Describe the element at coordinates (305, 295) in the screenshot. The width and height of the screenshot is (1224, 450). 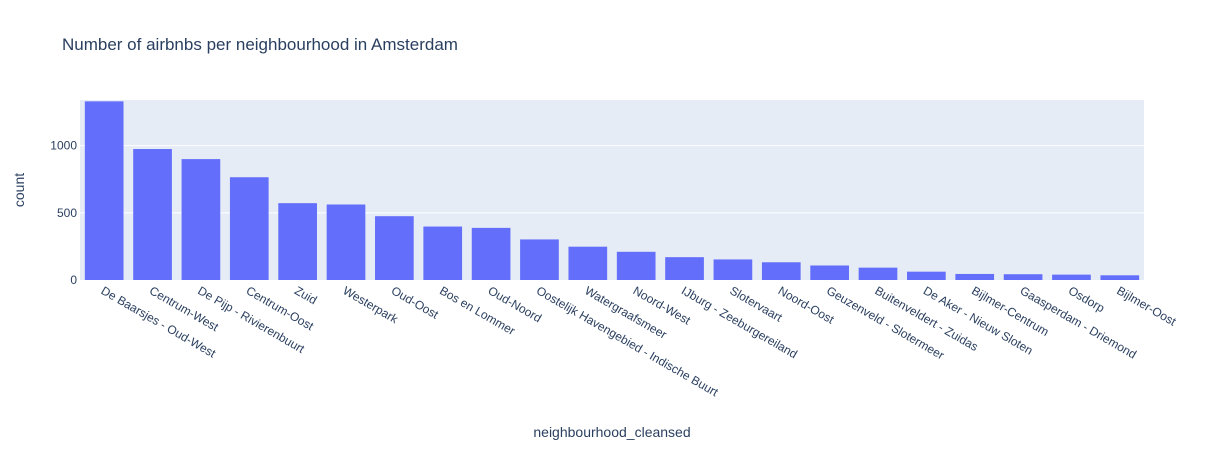
I see `x-tick-label: Zuid` at that location.